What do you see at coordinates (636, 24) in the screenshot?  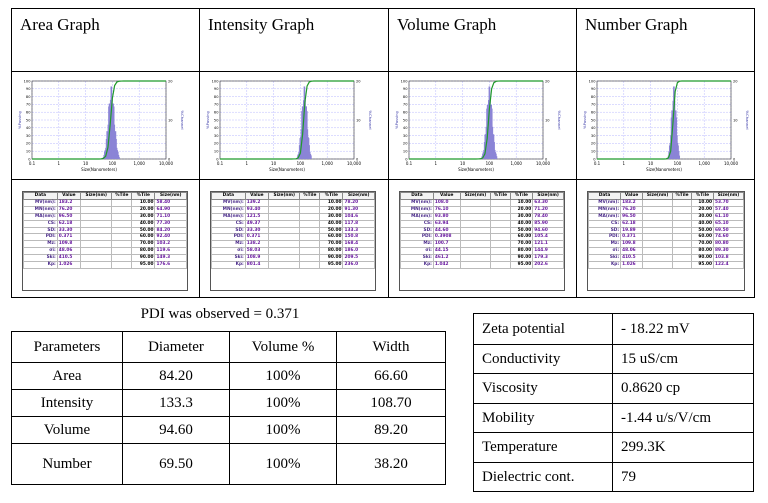 I see `graph-title: Number Graph` at bounding box center [636, 24].